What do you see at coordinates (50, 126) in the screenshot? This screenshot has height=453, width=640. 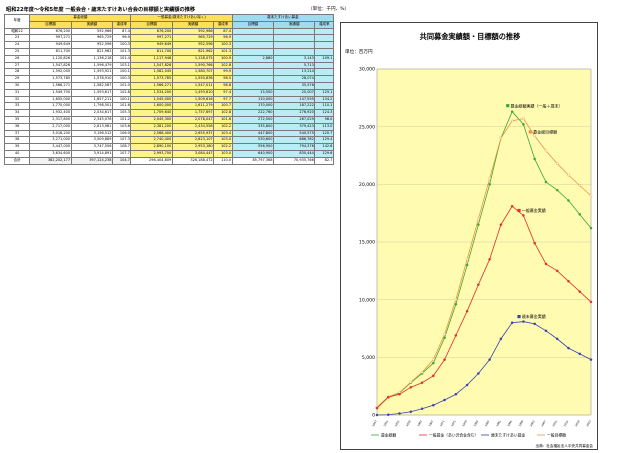 I see `value-cell: 2,717,000` at bounding box center [50, 126].